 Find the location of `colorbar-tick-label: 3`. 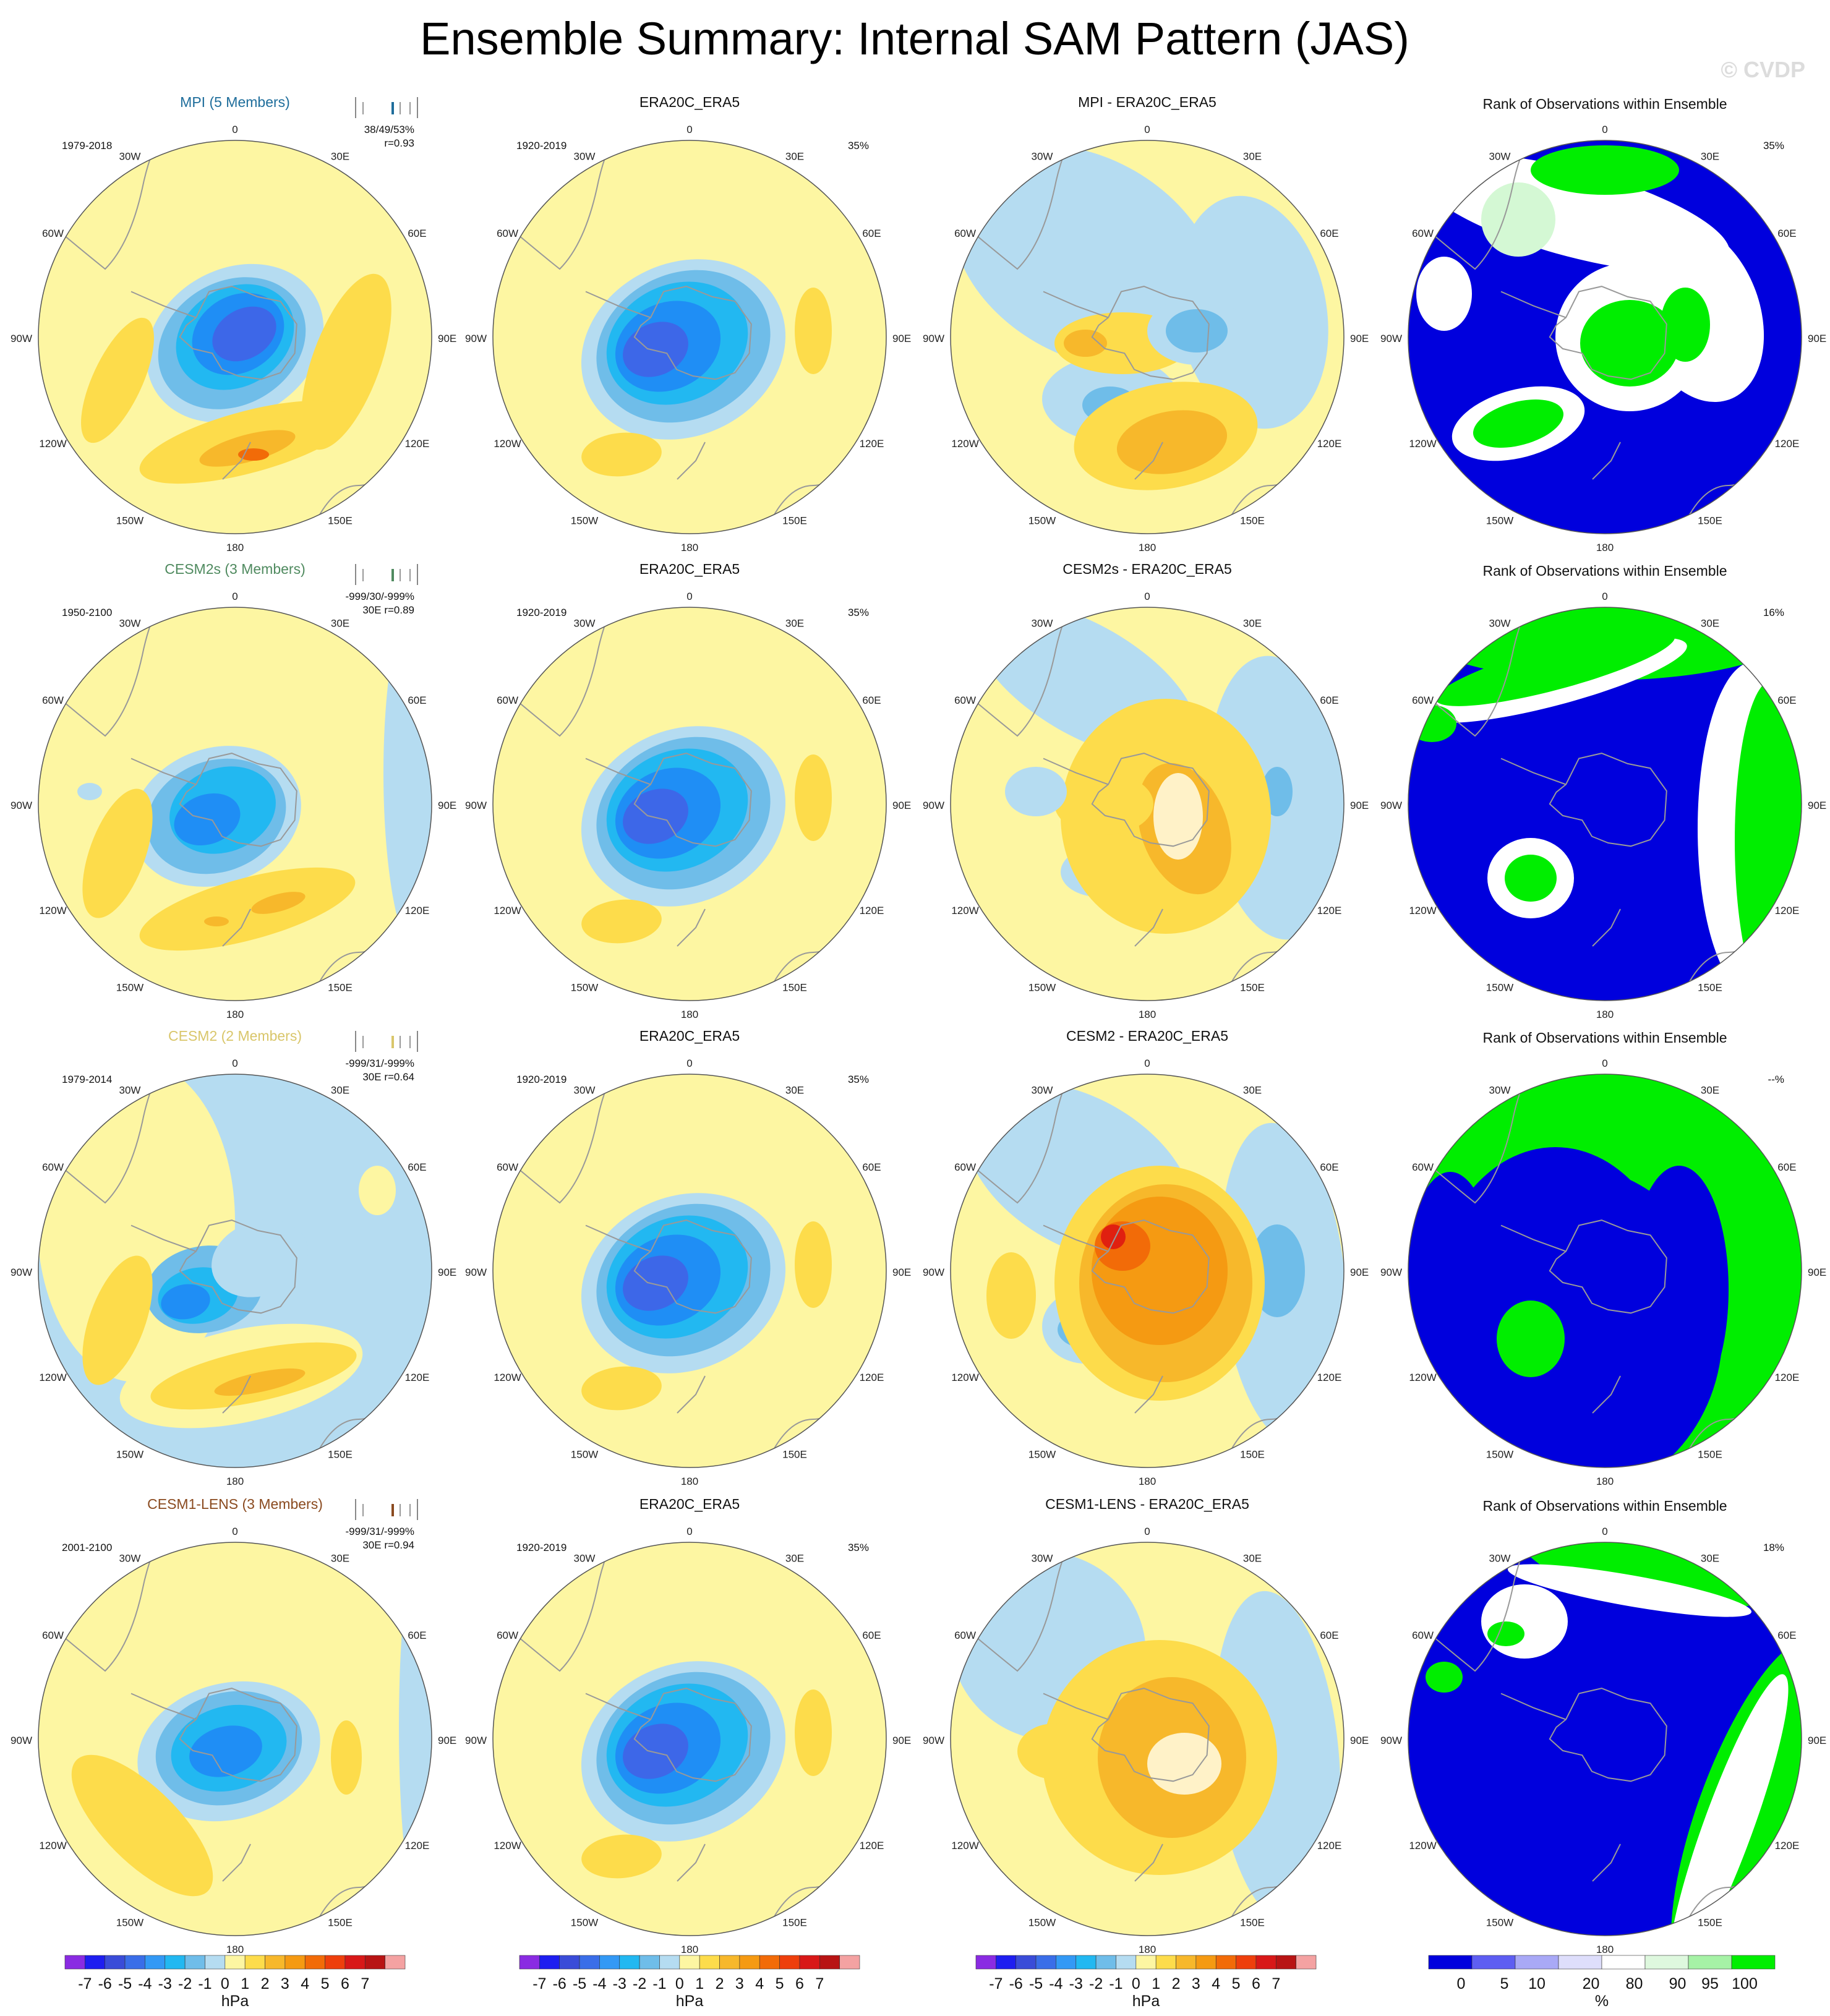

colorbar-tick-label: 3 is located at coordinates (1196, 1984).